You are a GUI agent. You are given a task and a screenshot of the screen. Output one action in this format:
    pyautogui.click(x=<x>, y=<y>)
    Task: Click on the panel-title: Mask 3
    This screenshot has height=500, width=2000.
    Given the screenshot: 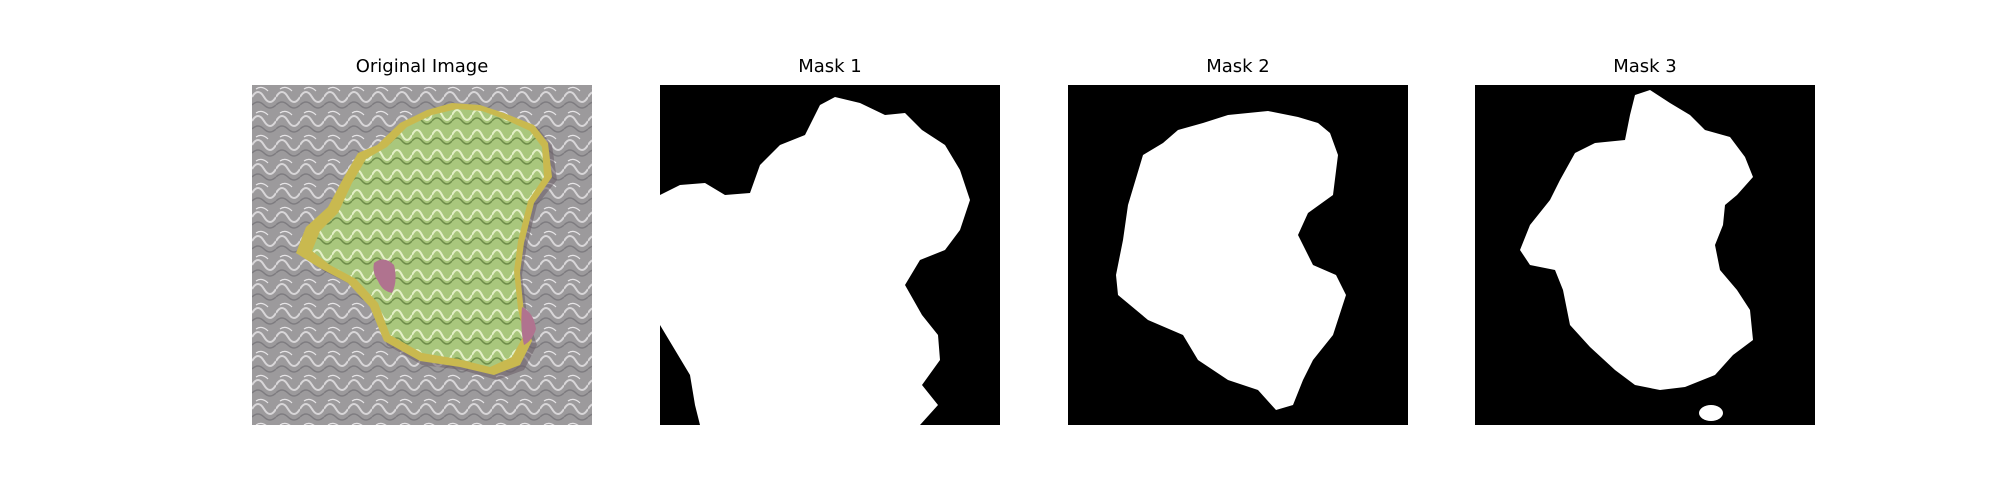 What is the action you would take?
    pyautogui.click(x=1645, y=66)
    